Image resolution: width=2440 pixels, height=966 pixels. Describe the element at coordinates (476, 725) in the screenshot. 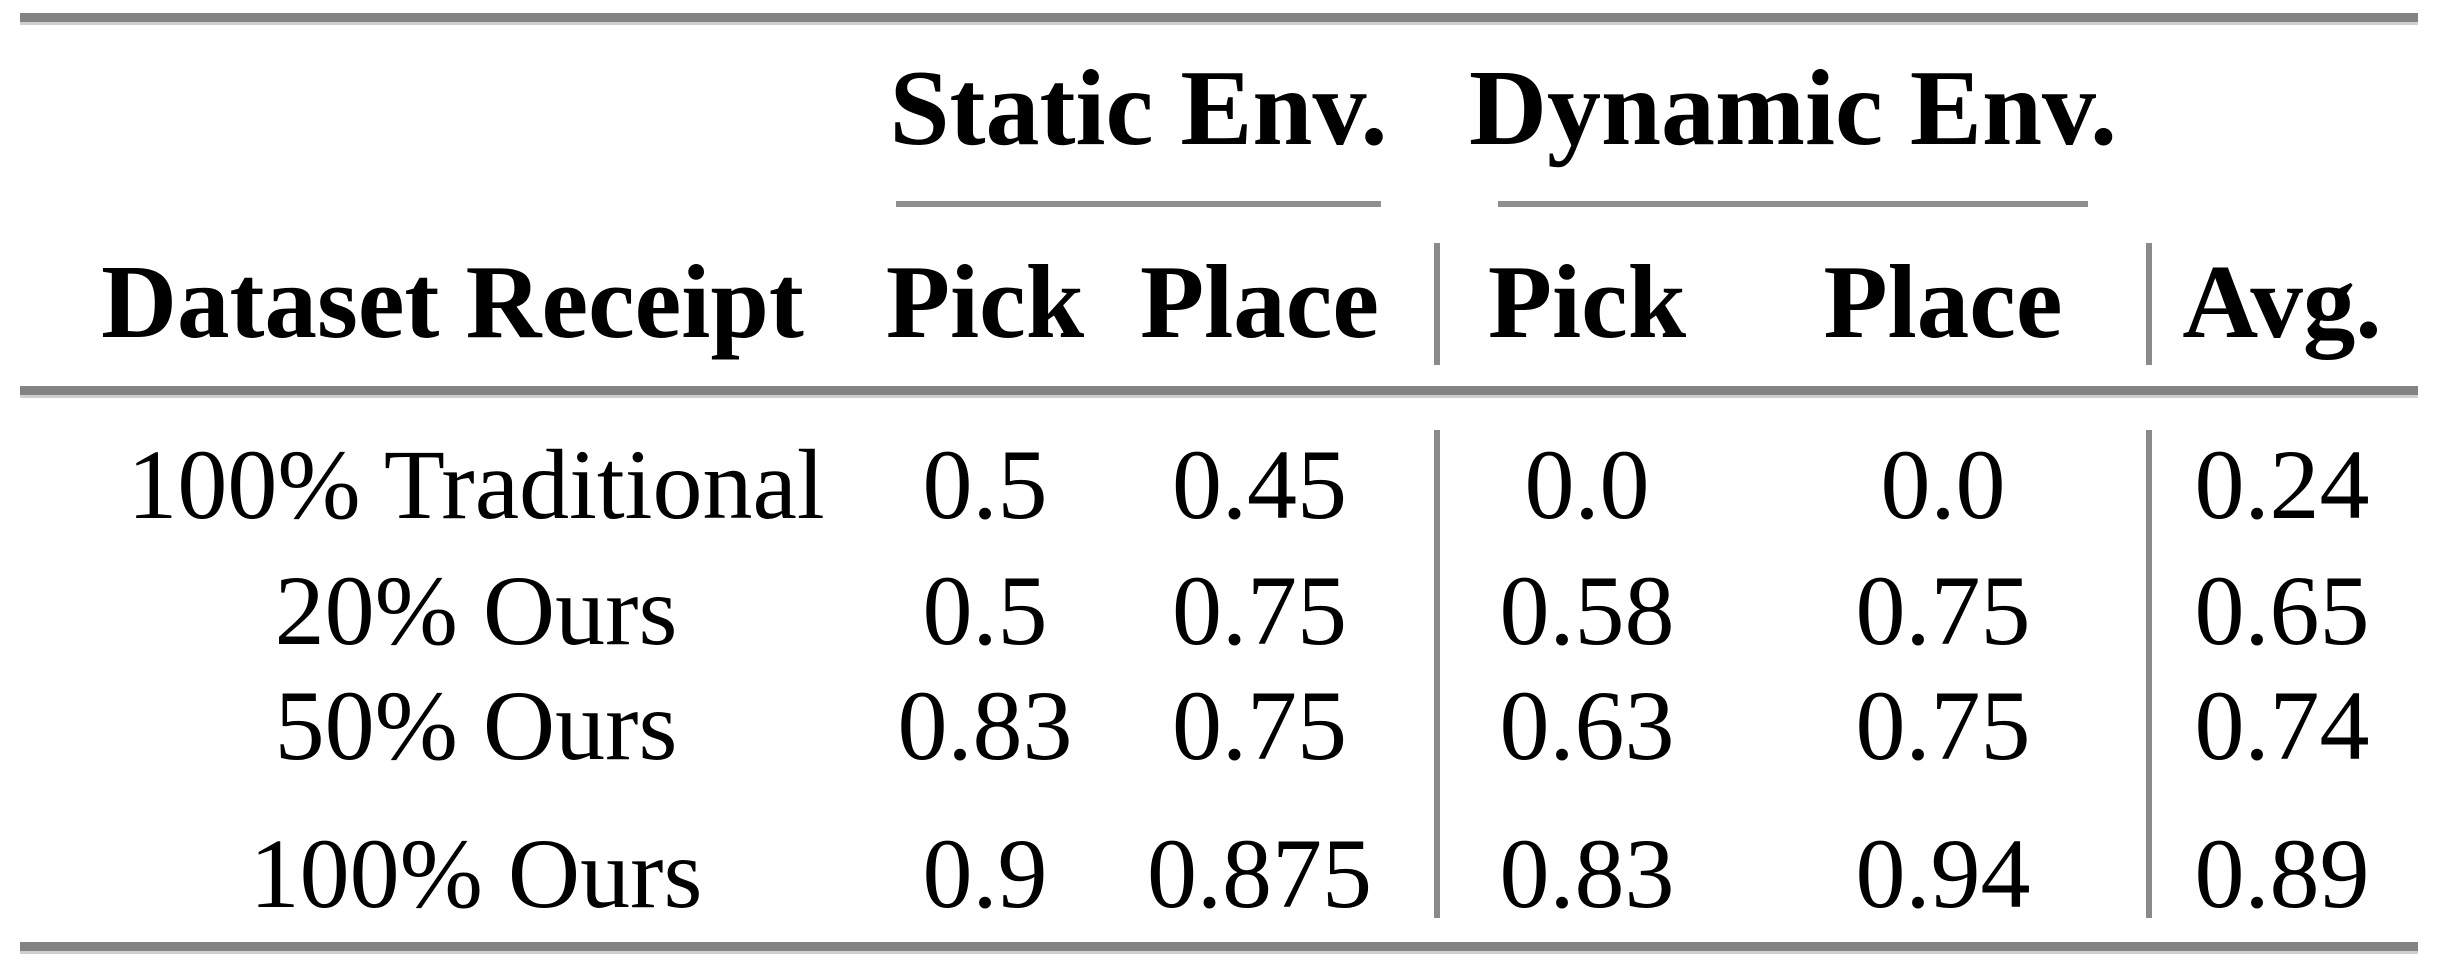

I see `row-label: 50% Ours` at that location.